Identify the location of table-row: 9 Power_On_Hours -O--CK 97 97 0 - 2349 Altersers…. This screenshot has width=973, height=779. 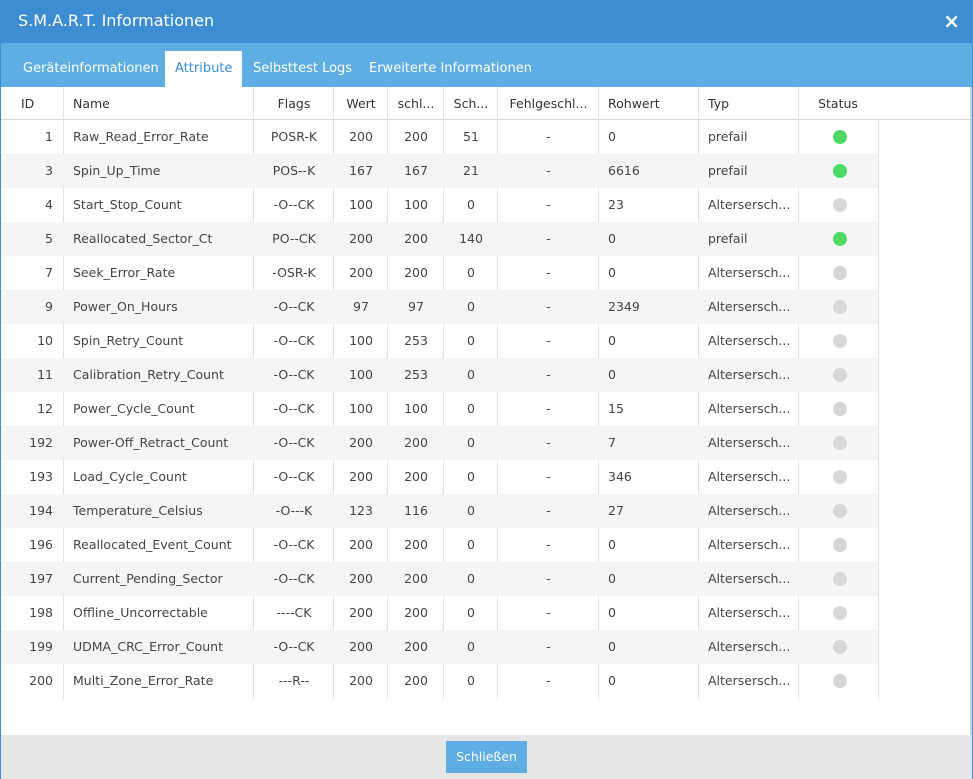
(439, 307).